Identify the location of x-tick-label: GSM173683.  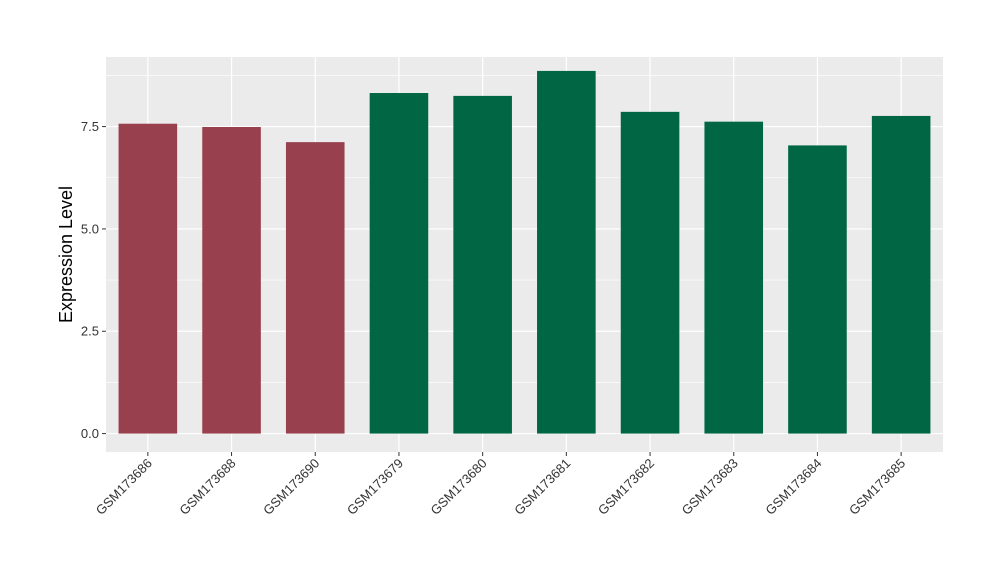
(710, 487).